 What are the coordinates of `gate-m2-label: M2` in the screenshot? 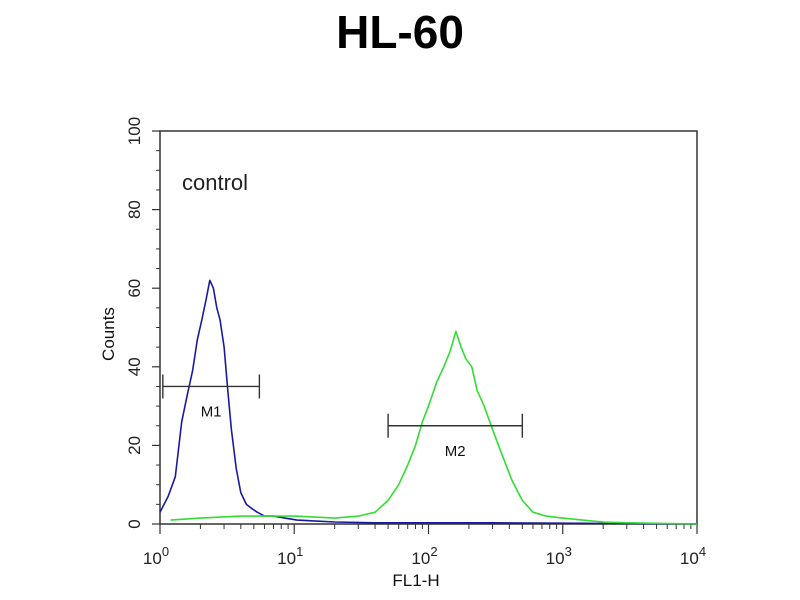 It's located at (455, 451).